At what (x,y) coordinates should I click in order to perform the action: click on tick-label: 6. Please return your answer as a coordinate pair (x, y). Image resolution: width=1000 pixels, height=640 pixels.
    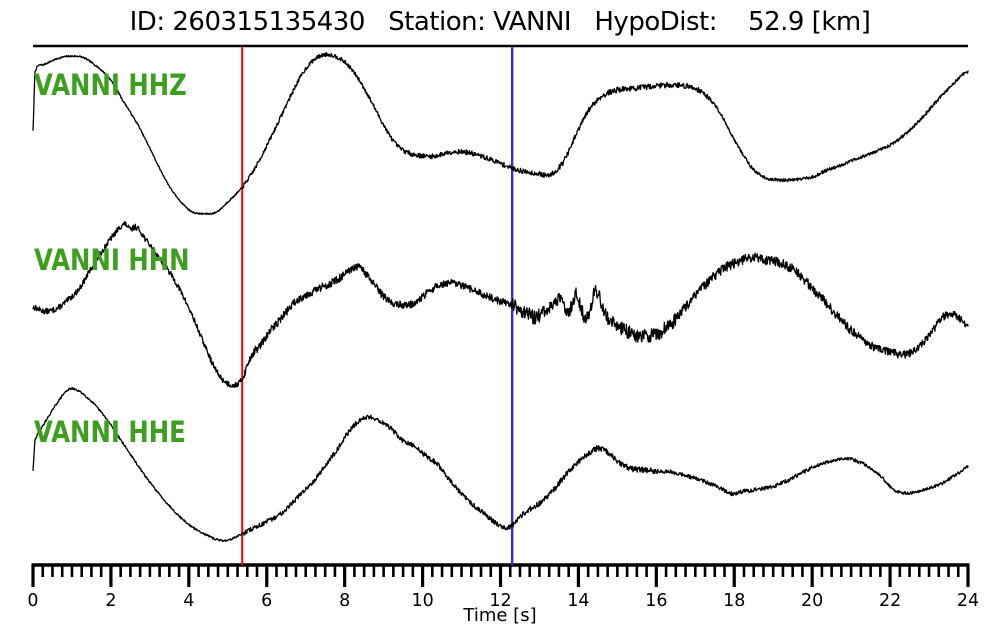
    Looking at the image, I should click on (267, 601).